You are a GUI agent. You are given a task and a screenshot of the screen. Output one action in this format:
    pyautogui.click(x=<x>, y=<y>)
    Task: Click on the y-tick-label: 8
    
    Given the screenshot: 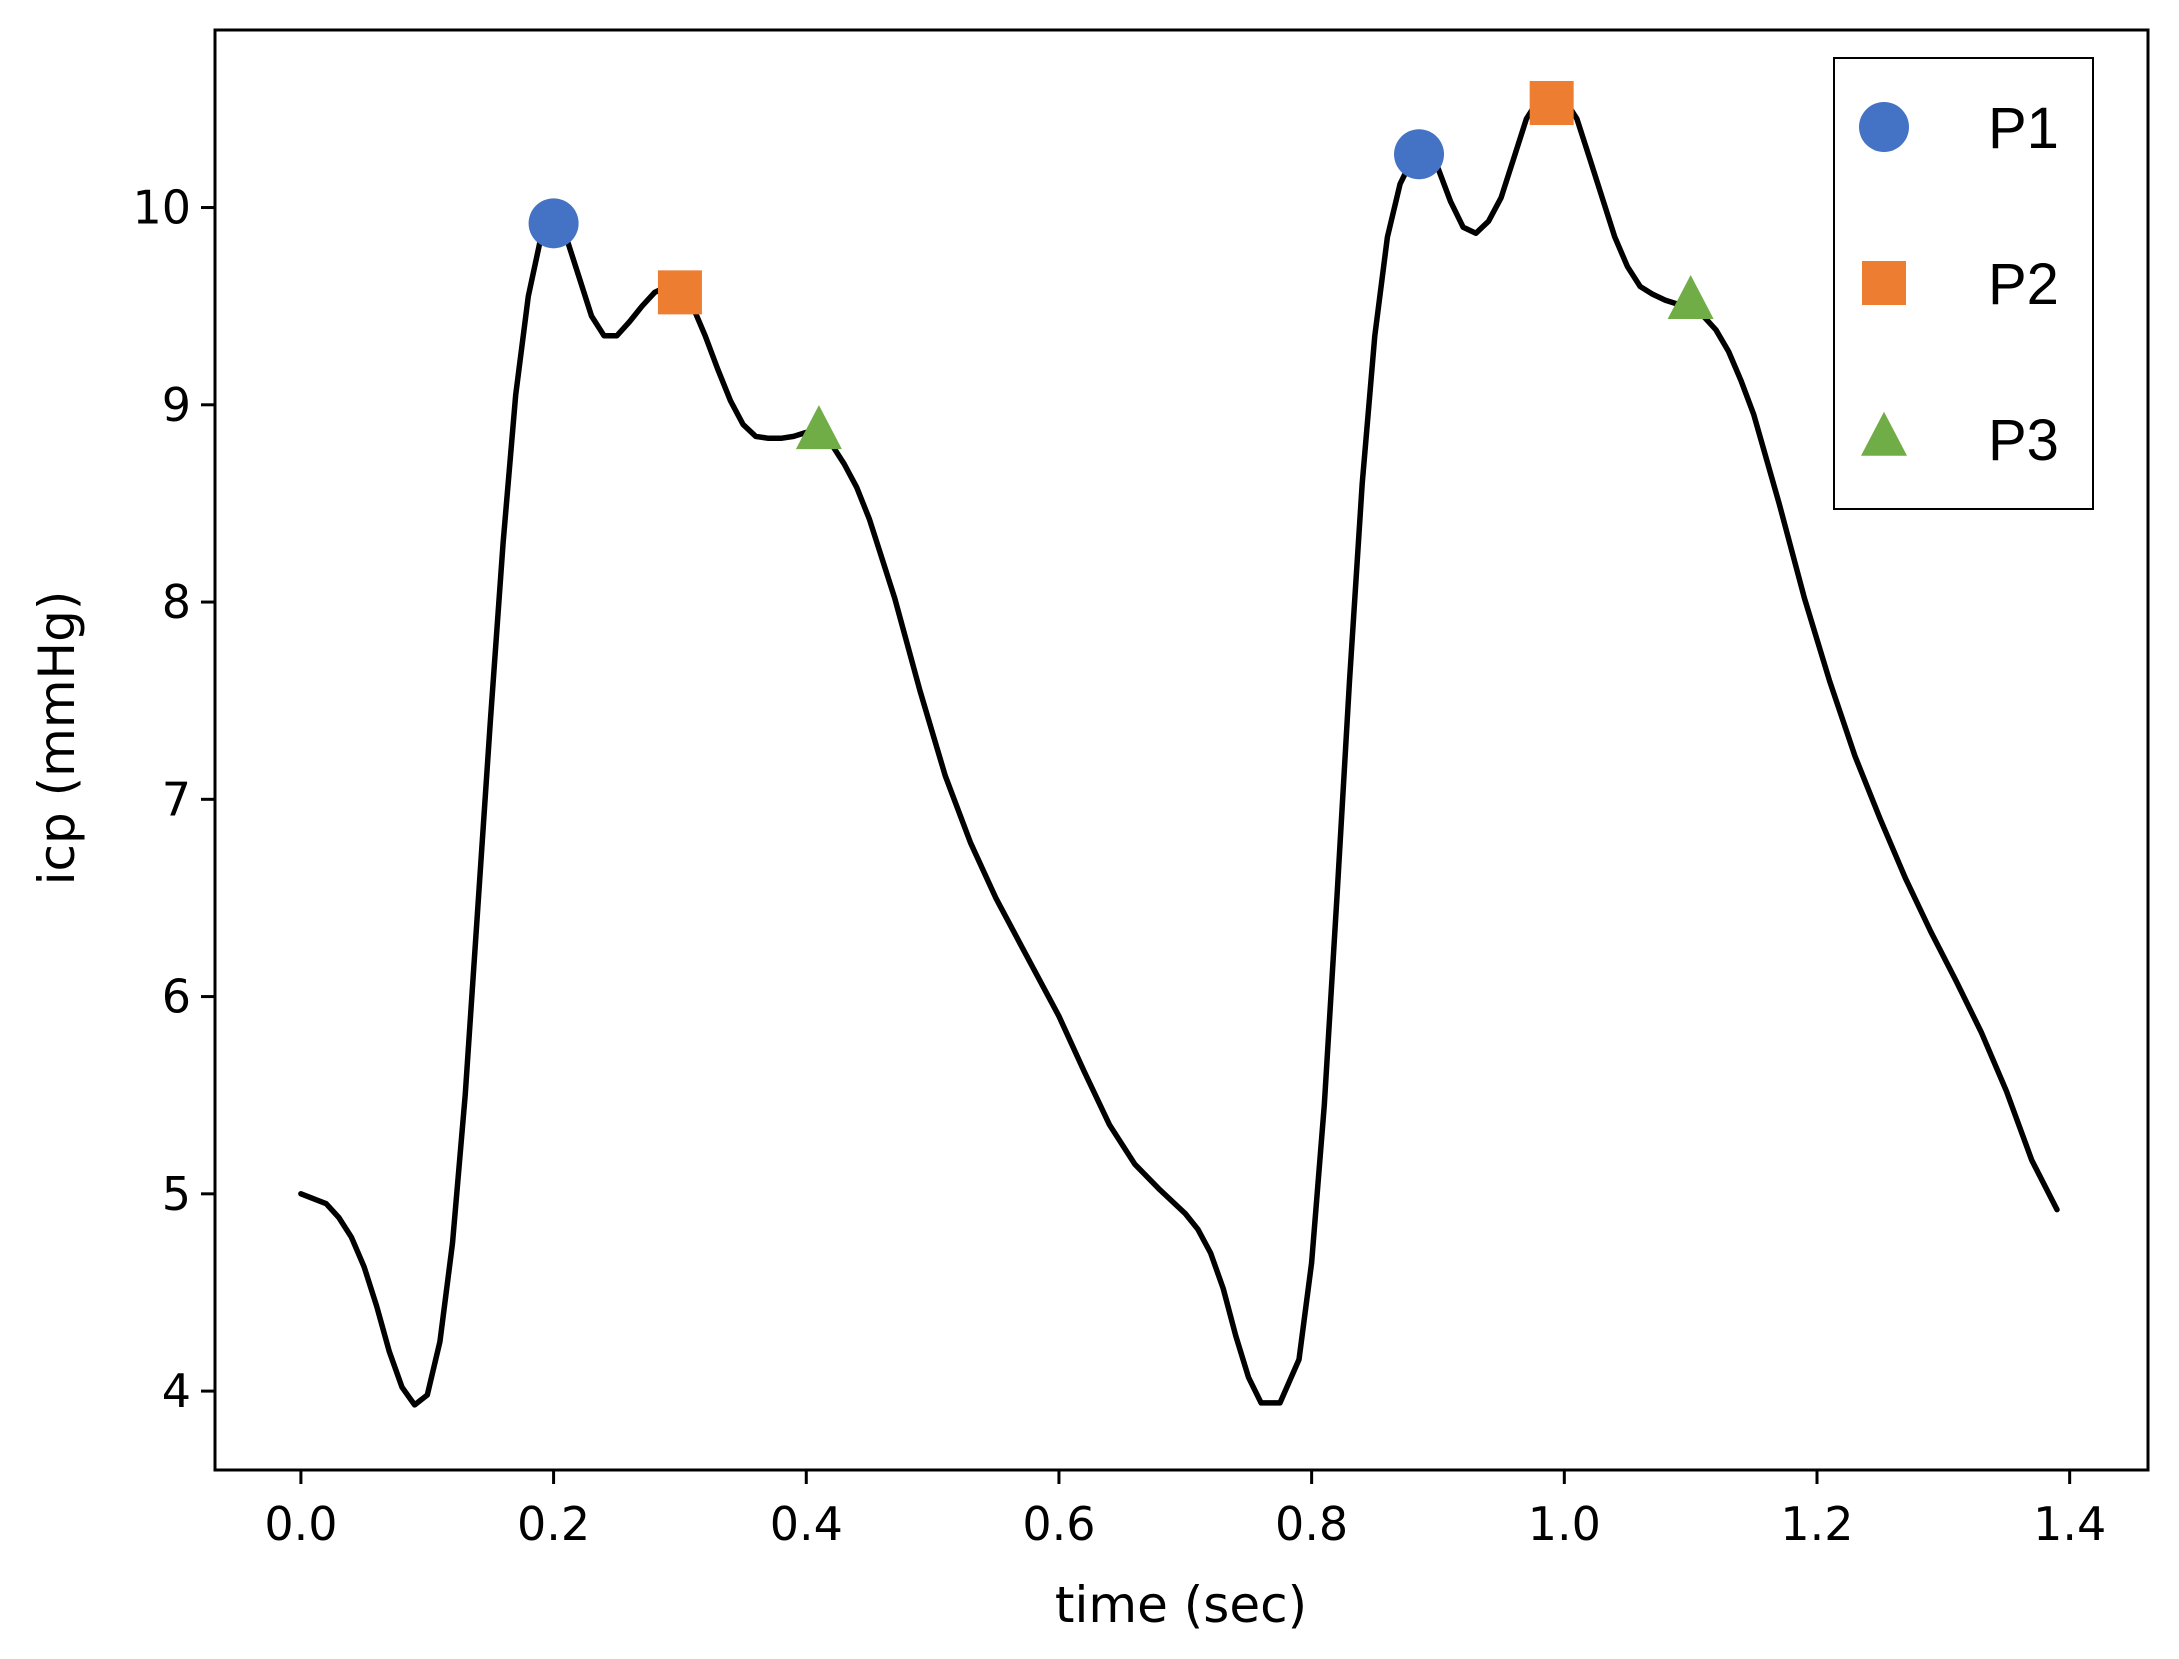 What is the action you would take?
    pyautogui.click(x=176, y=602)
    